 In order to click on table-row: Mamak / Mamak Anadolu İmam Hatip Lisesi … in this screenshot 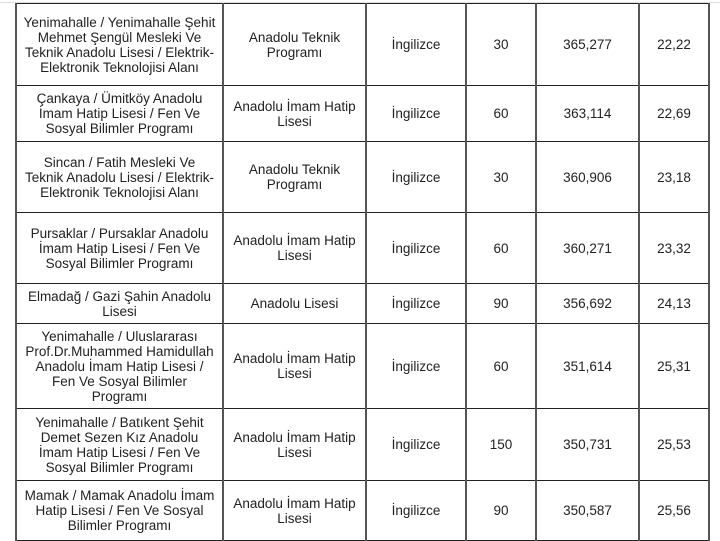, I will do `click(362, 510)`.